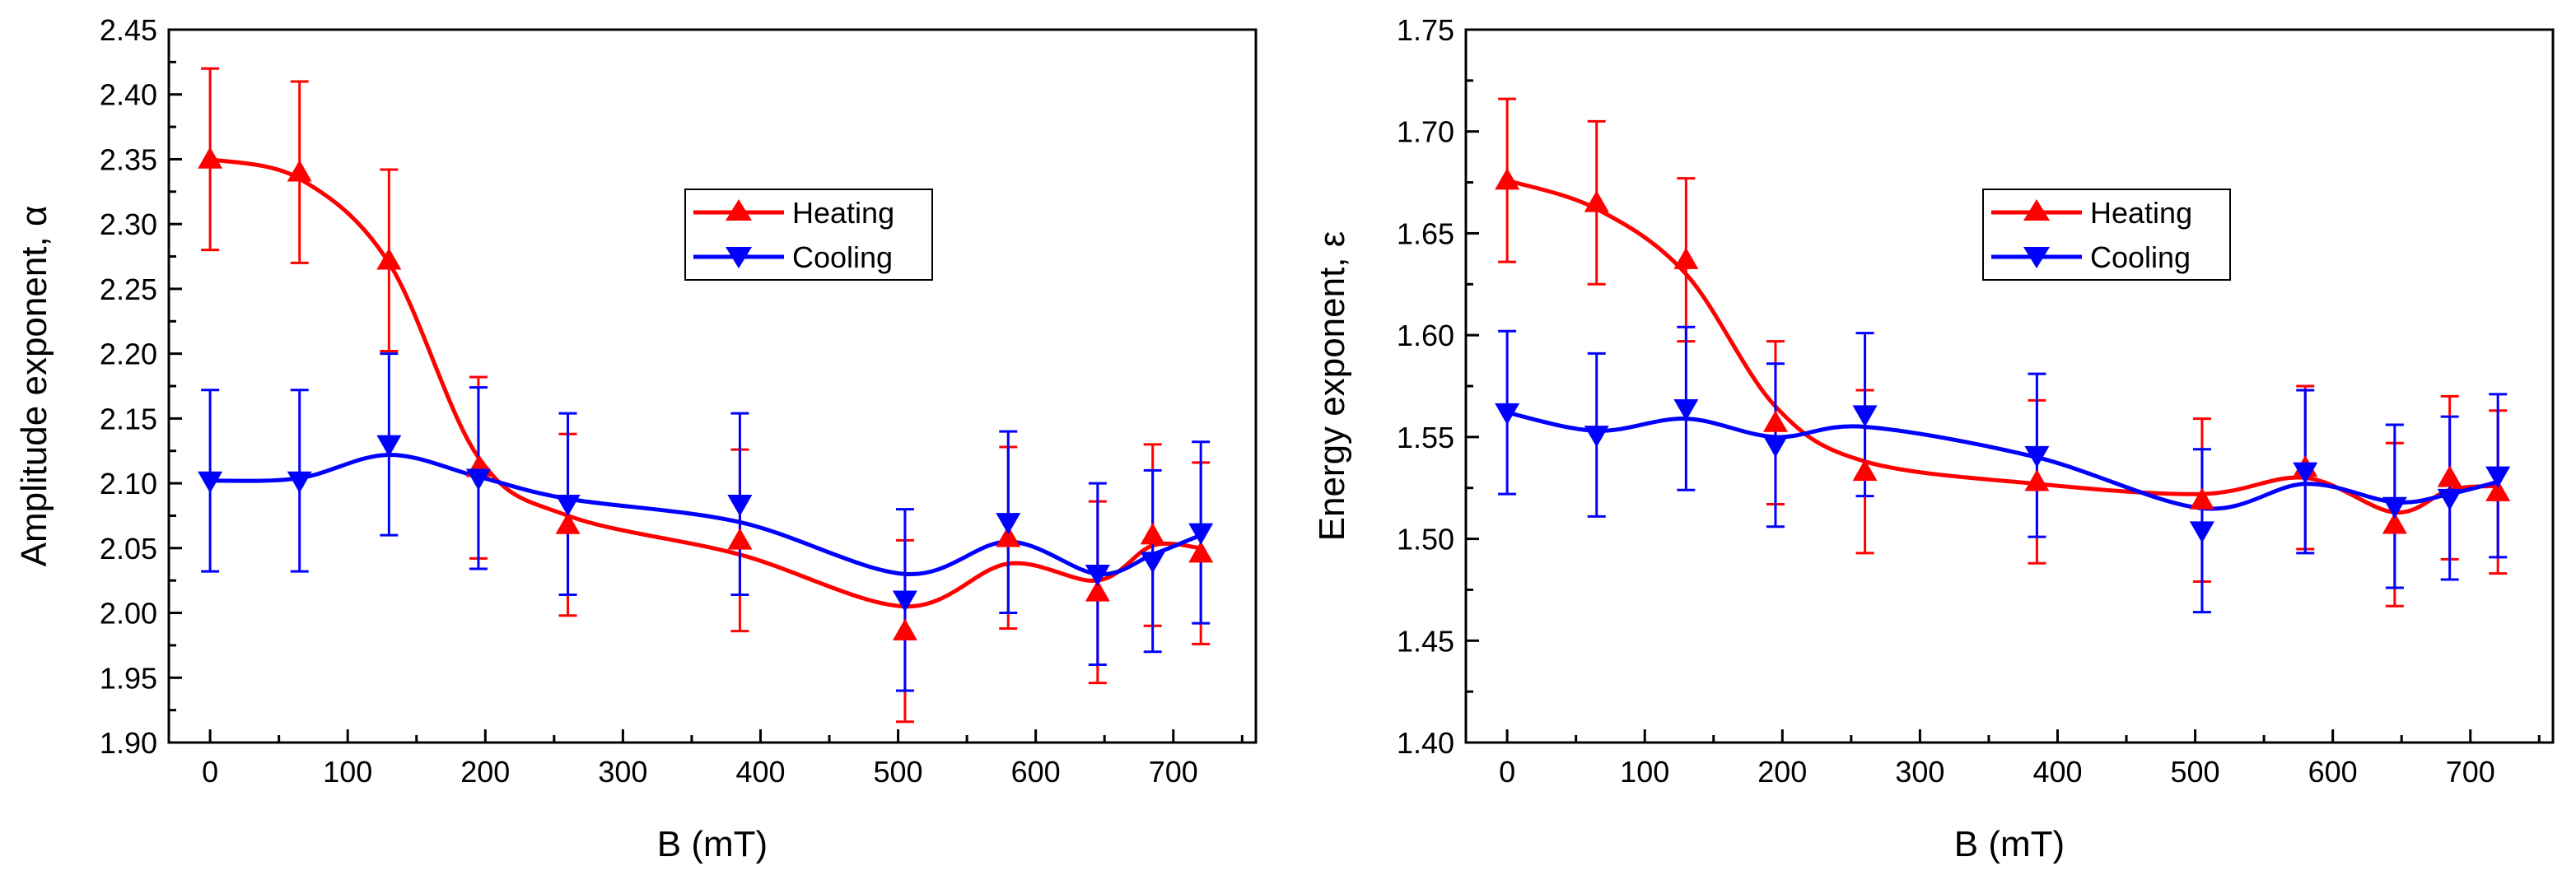 The height and width of the screenshot is (880, 2576). Describe the element at coordinates (128, 419) in the screenshot. I see `y-tick-label: 2.15` at that location.